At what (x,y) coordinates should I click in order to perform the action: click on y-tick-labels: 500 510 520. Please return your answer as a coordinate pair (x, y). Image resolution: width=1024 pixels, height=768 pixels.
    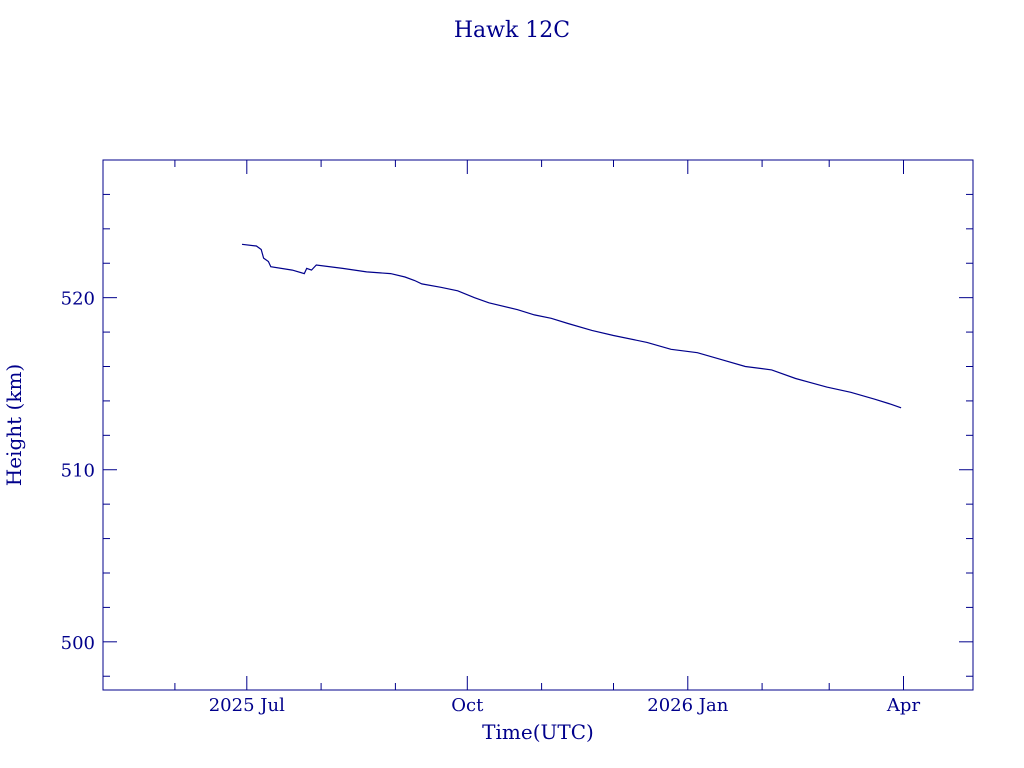
    Looking at the image, I should click on (78, 471).